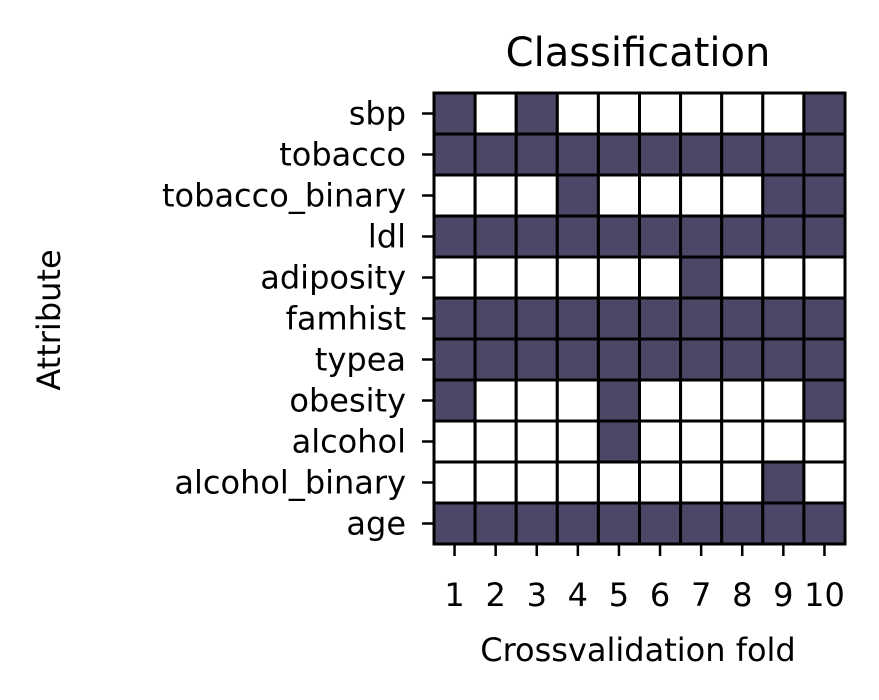  Describe the element at coordinates (537, 595) in the screenshot. I see `x-tick-label: 3` at that location.